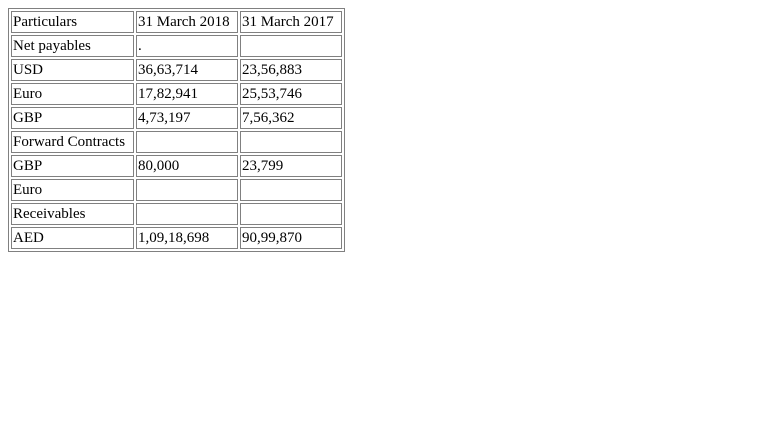 This screenshot has width=764, height=433. I want to click on table-row: Receivables, so click(176, 214).